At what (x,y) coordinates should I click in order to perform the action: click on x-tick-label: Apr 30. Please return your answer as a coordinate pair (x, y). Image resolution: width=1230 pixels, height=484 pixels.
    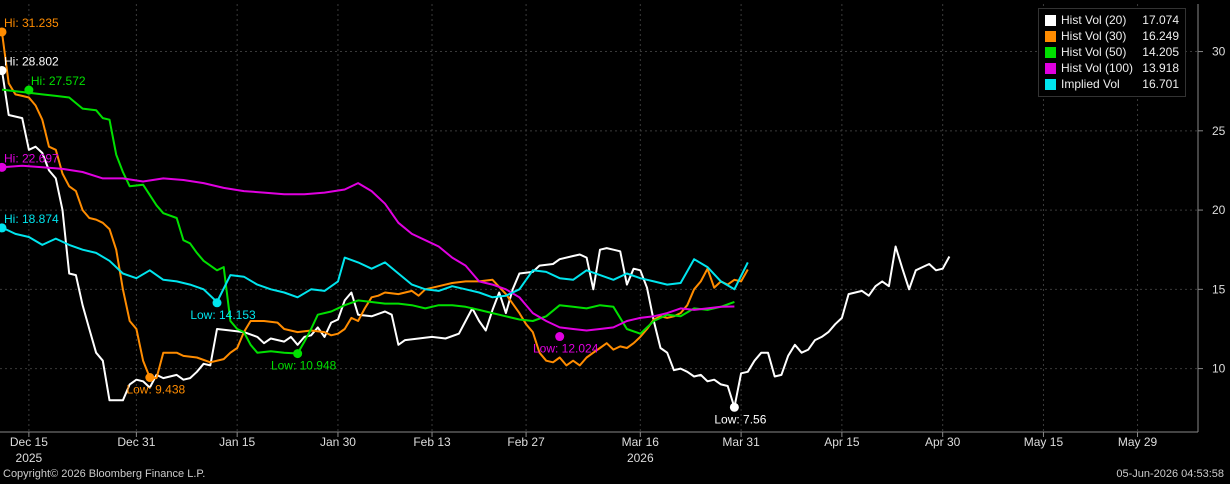
    Looking at the image, I should click on (943, 442).